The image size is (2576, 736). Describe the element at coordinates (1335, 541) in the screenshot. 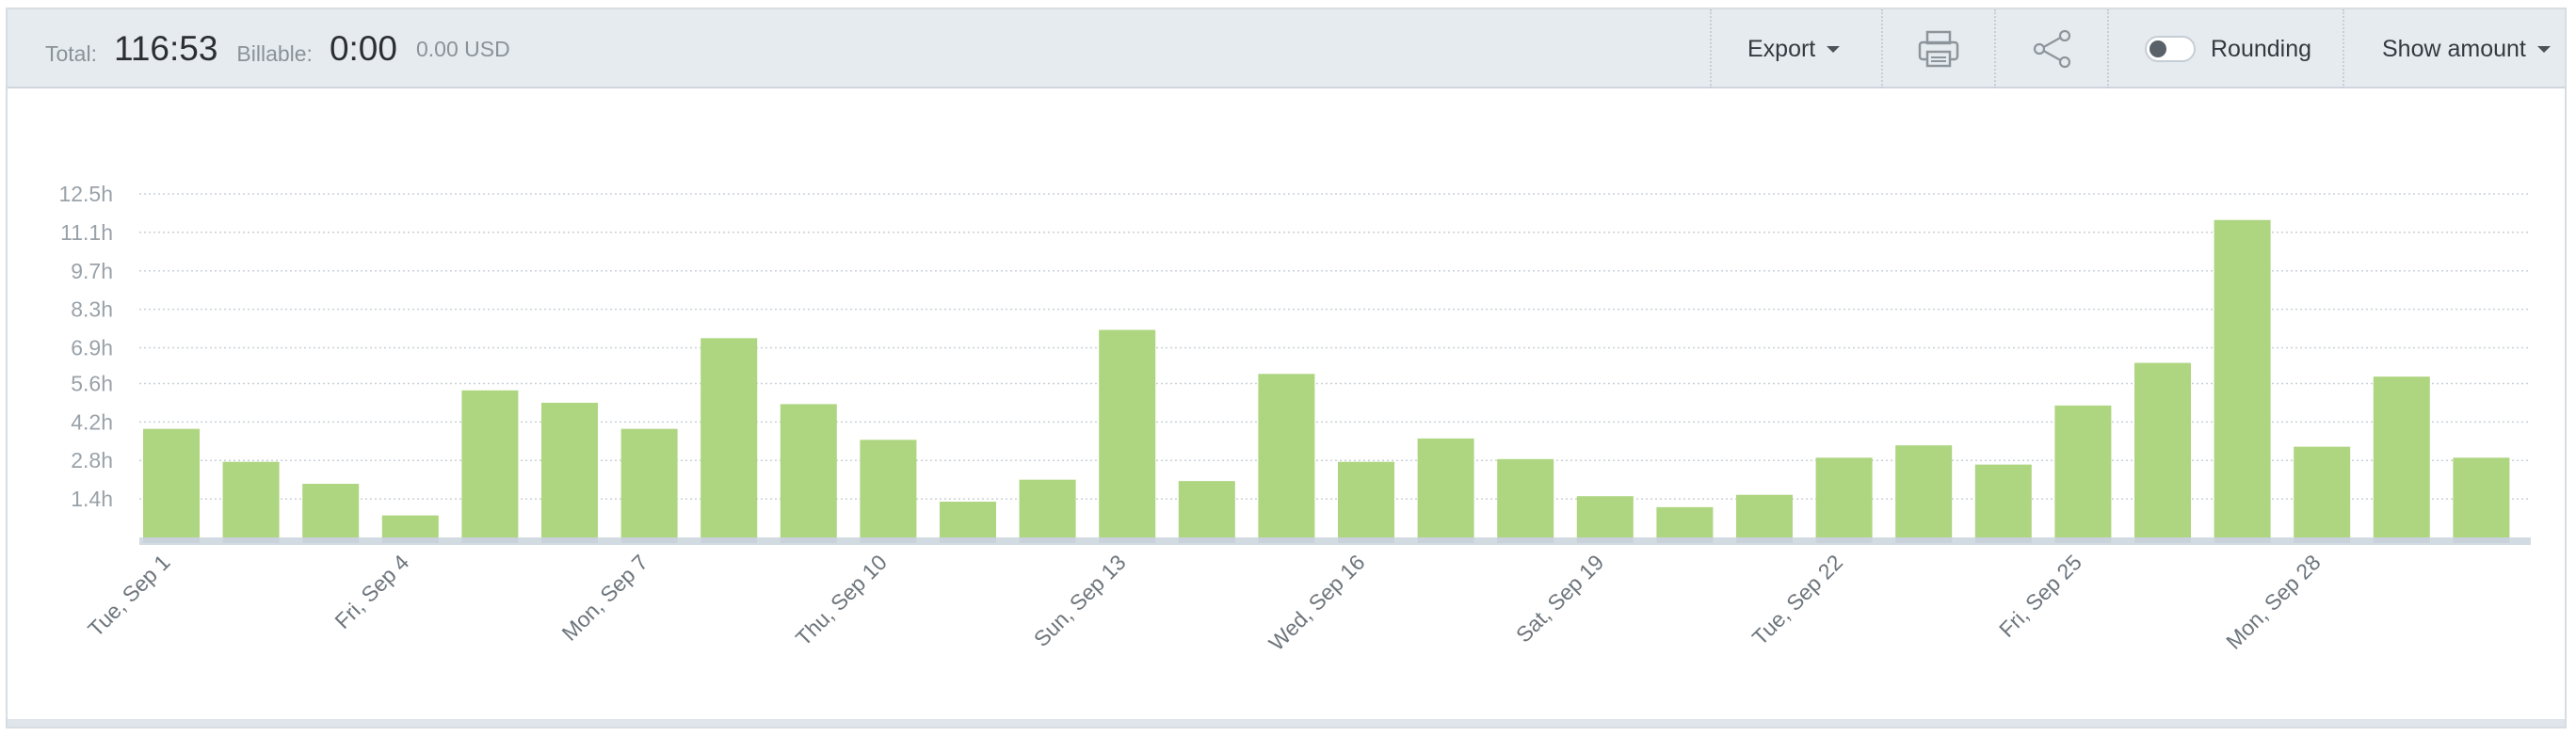

I see `x-axis-baseline` at that location.